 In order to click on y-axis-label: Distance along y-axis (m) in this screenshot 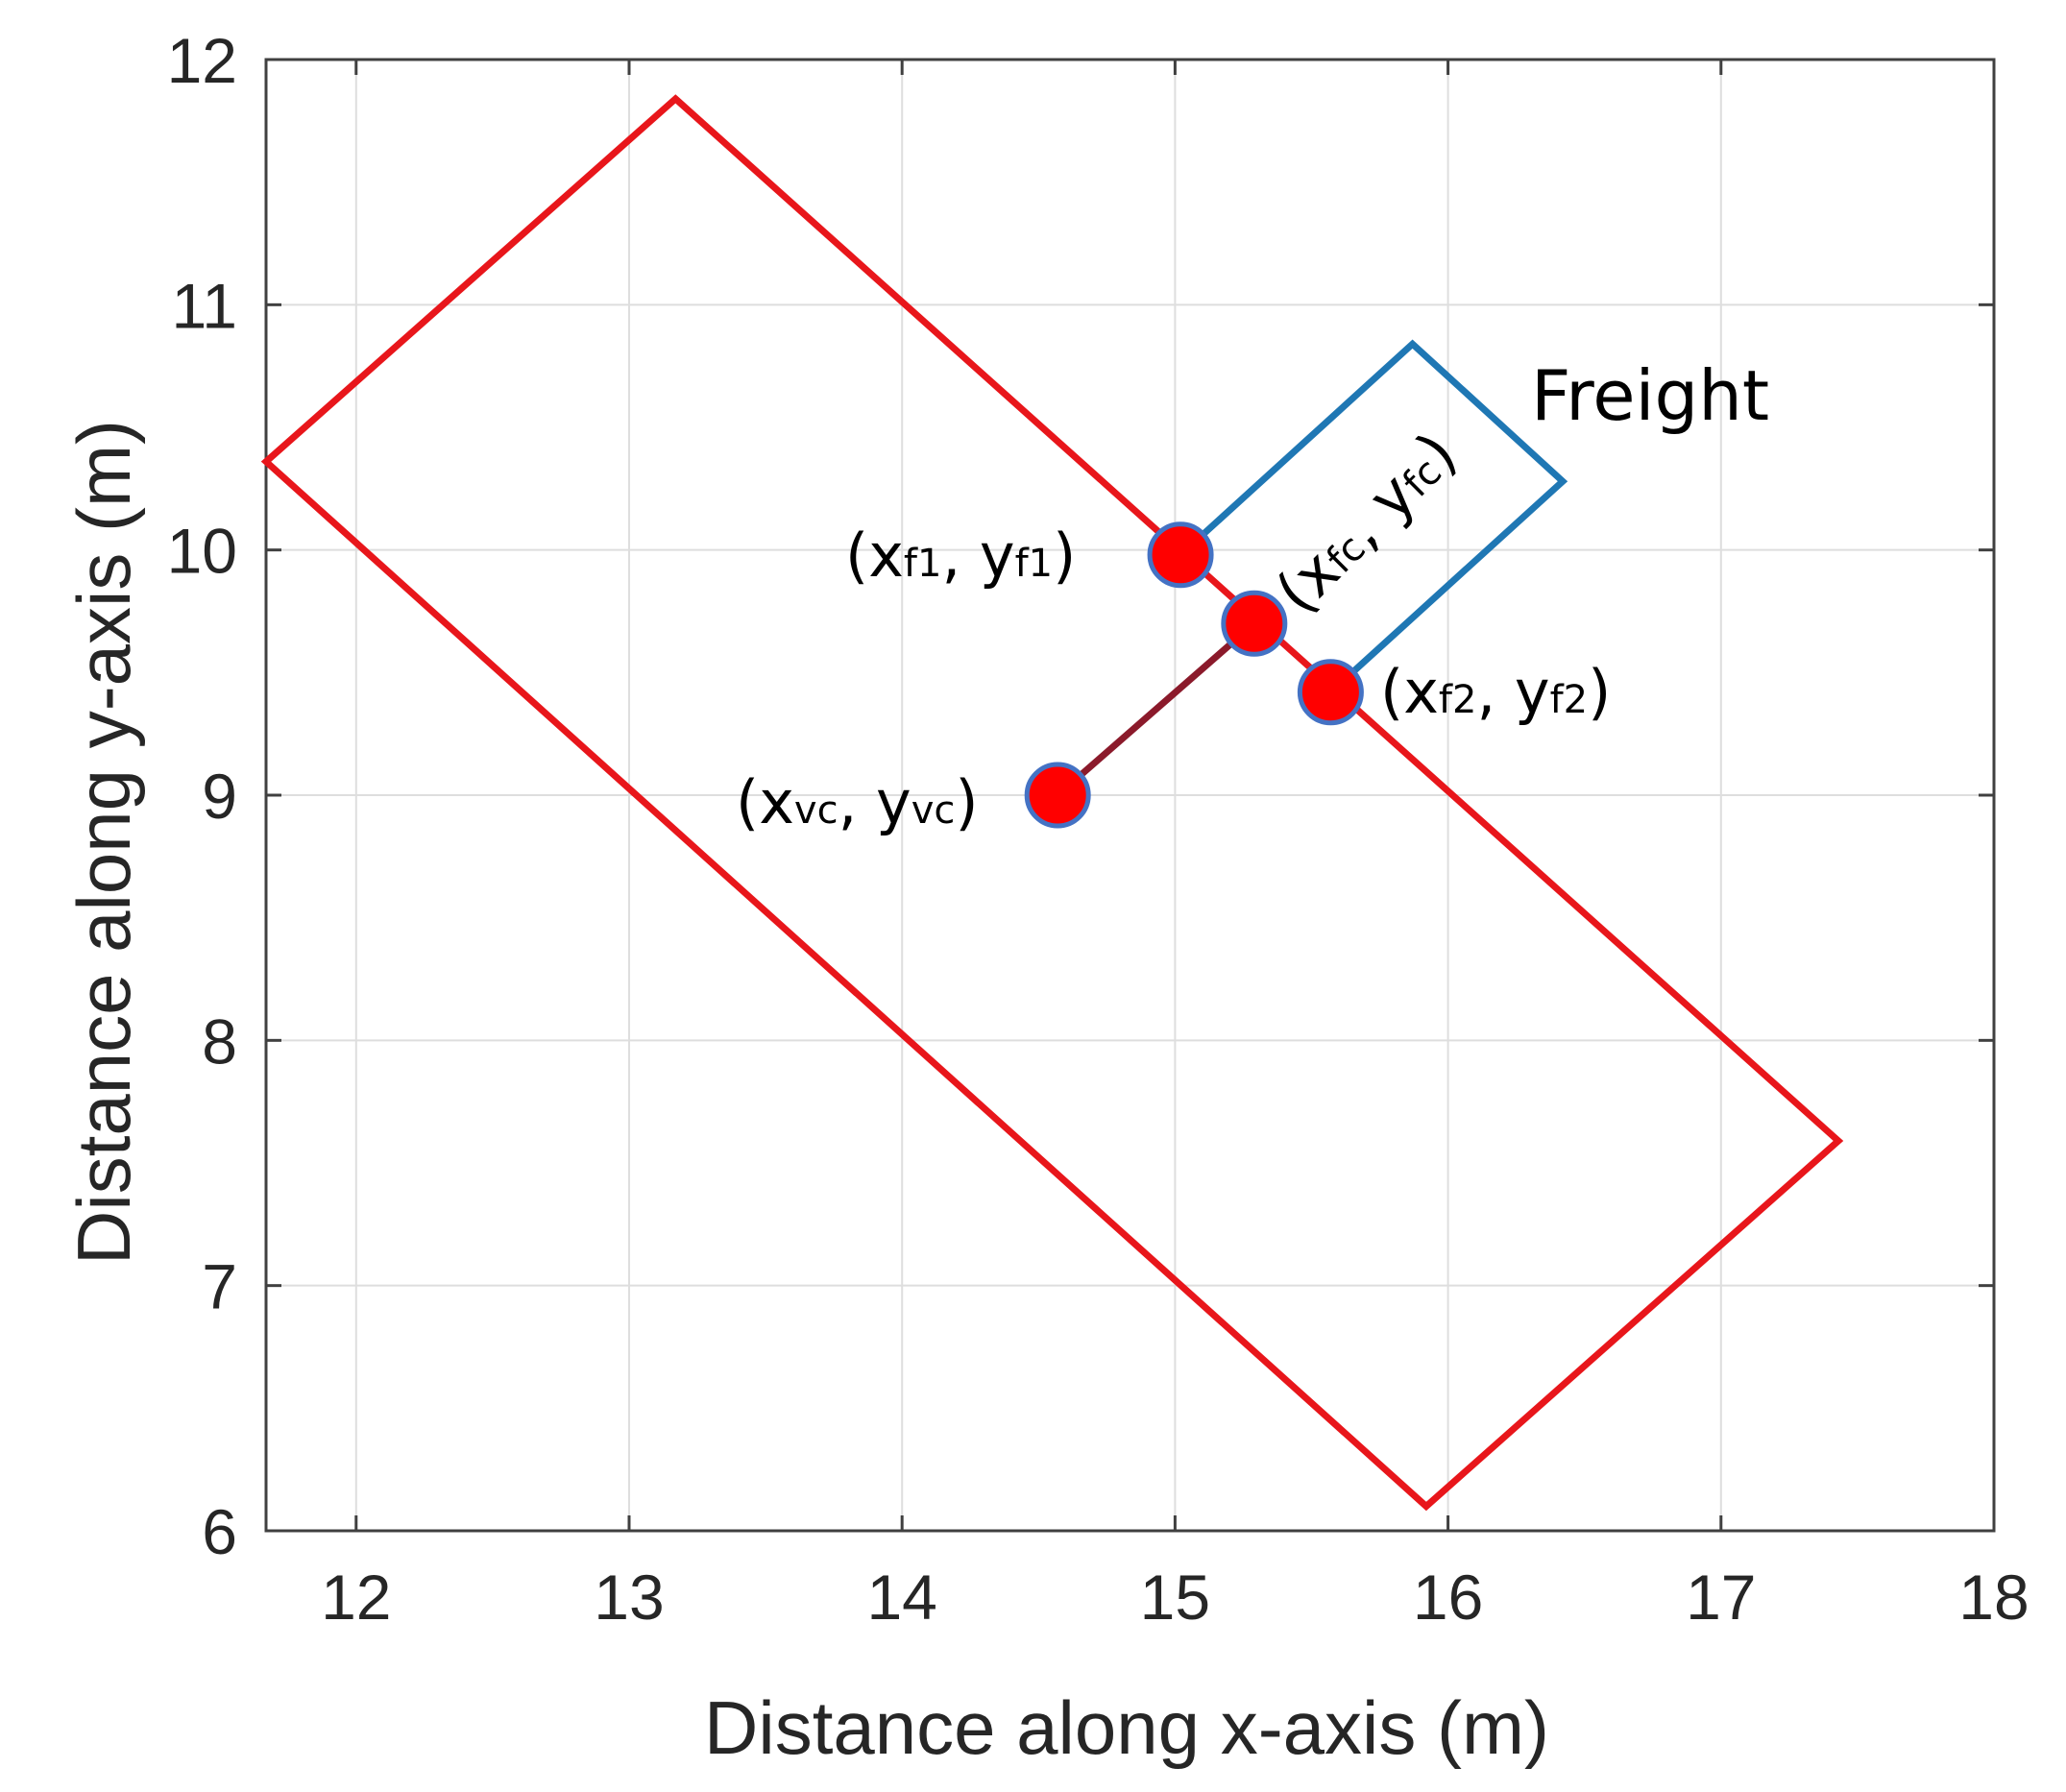, I will do `click(103, 842)`.